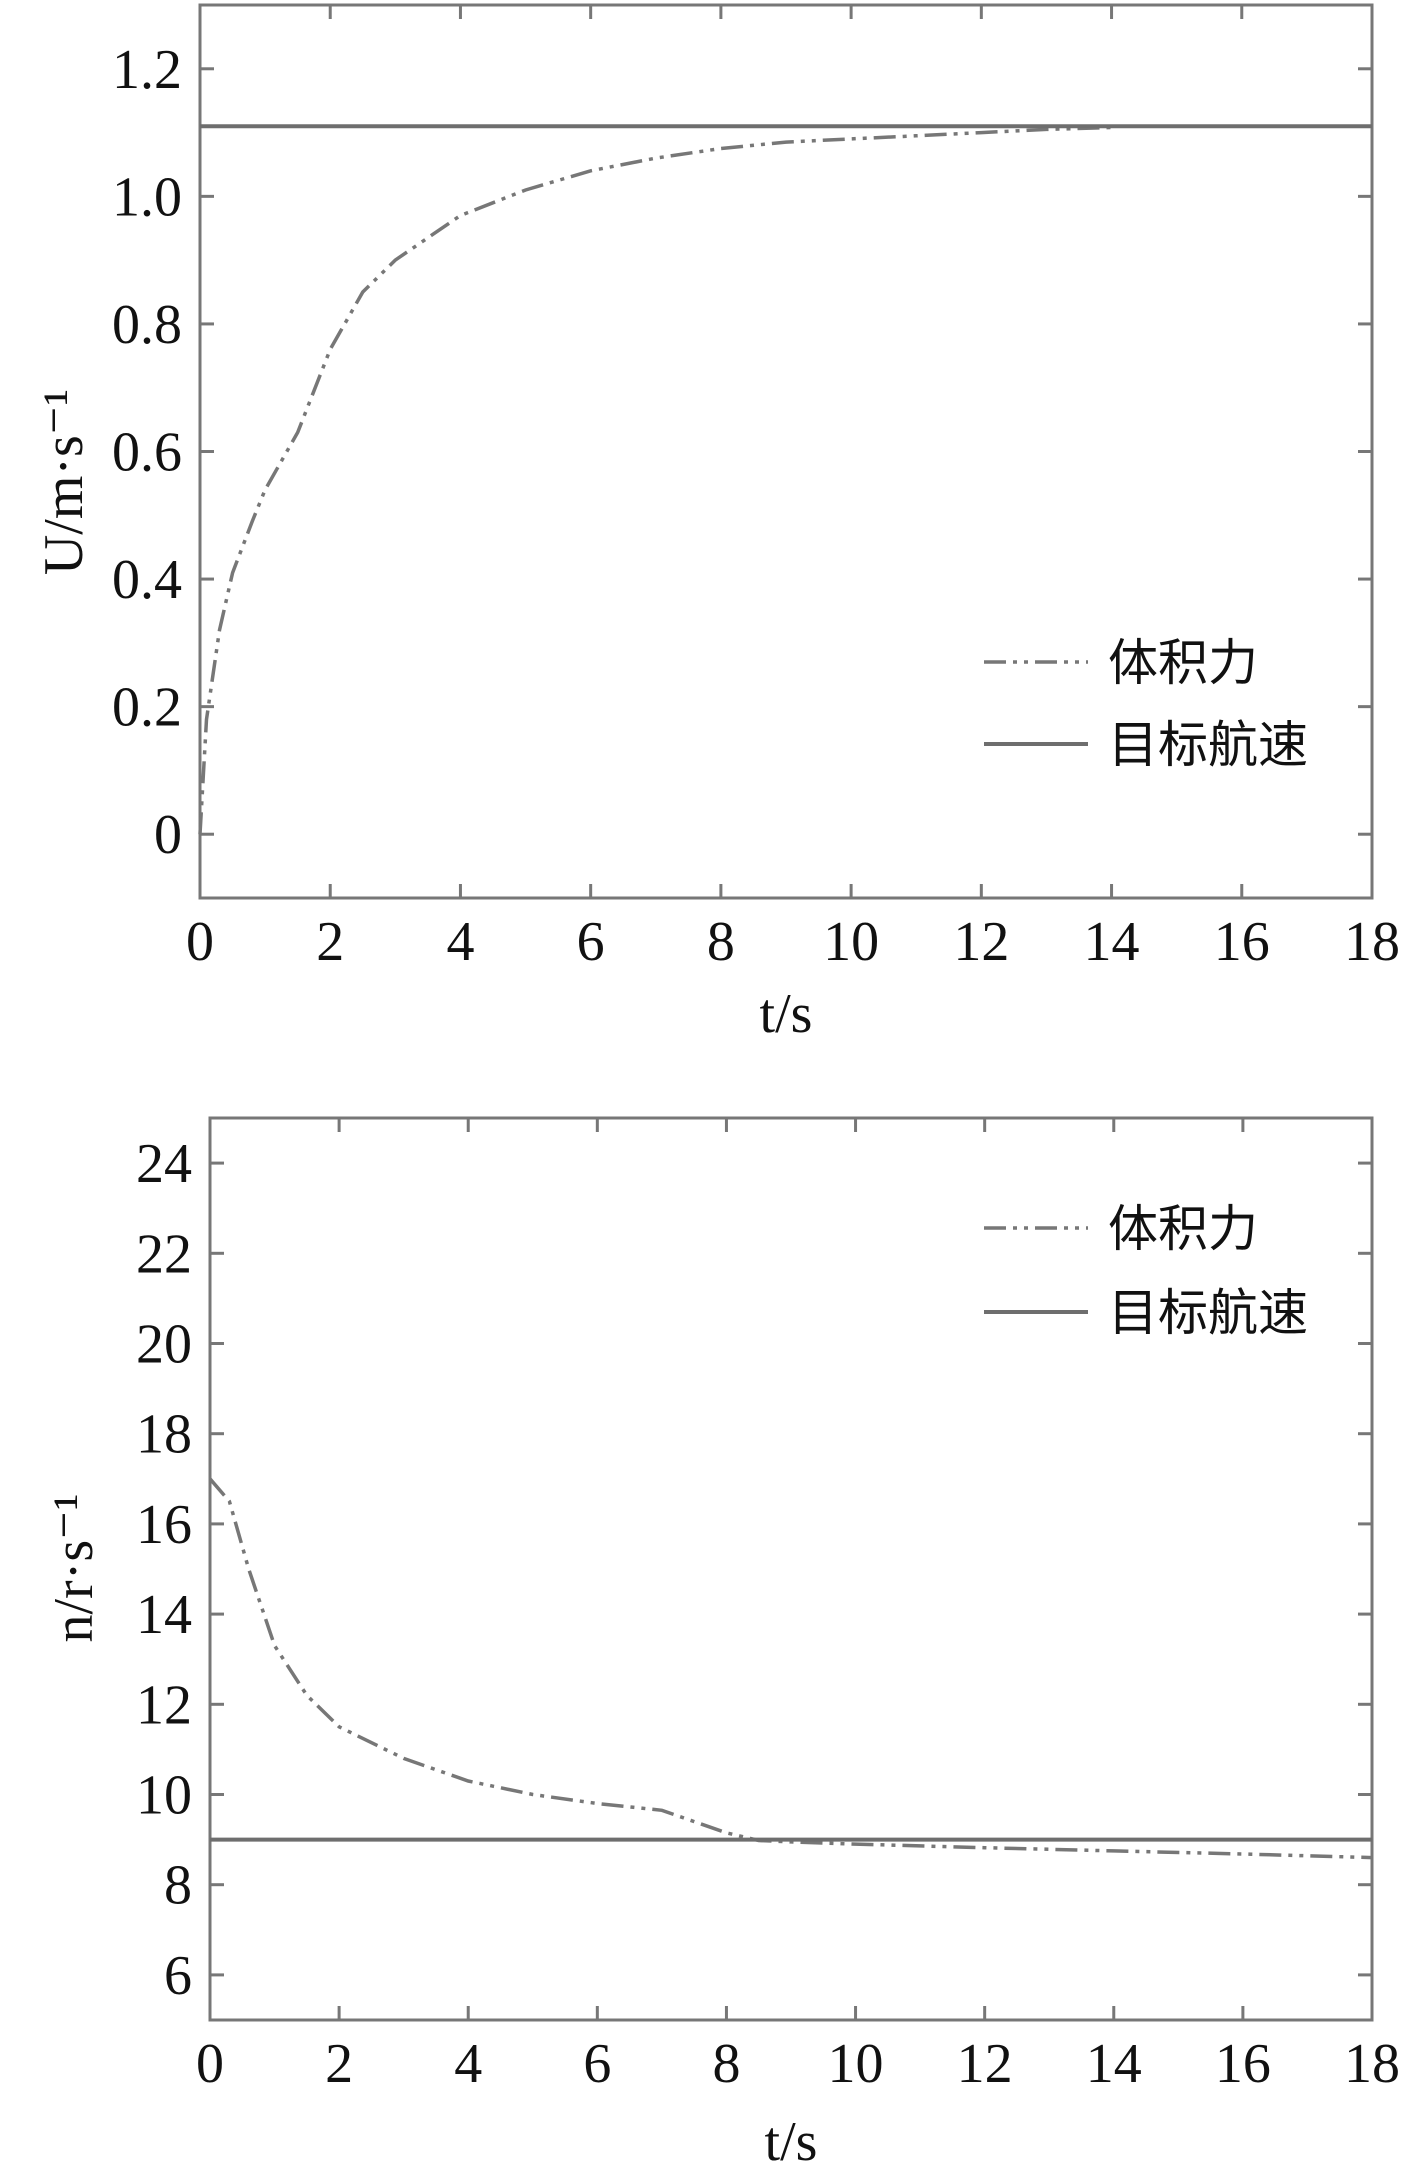 The height and width of the screenshot is (2173, 1417). What do you see at coordinates (168, 835) in the screenshot?
I see `y-tick-label: 0` at bounding box center [168, 835].